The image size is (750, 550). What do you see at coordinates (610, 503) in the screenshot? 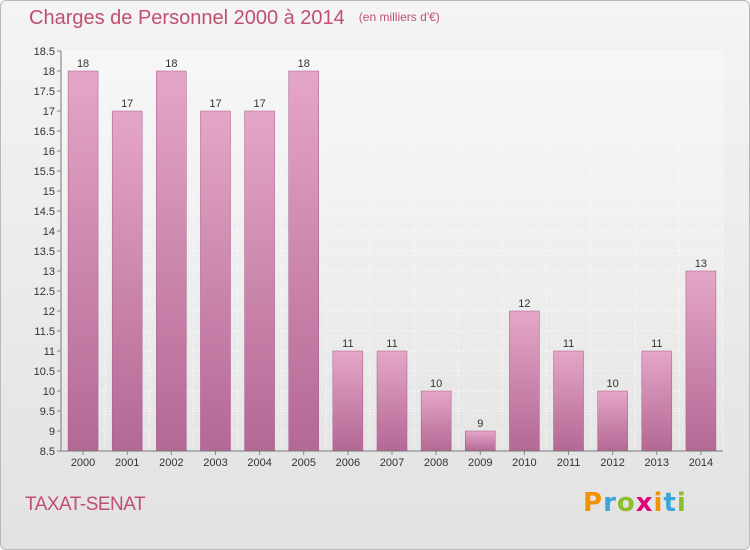
I see `logo-letter: r` at bounding box center [610, 503].